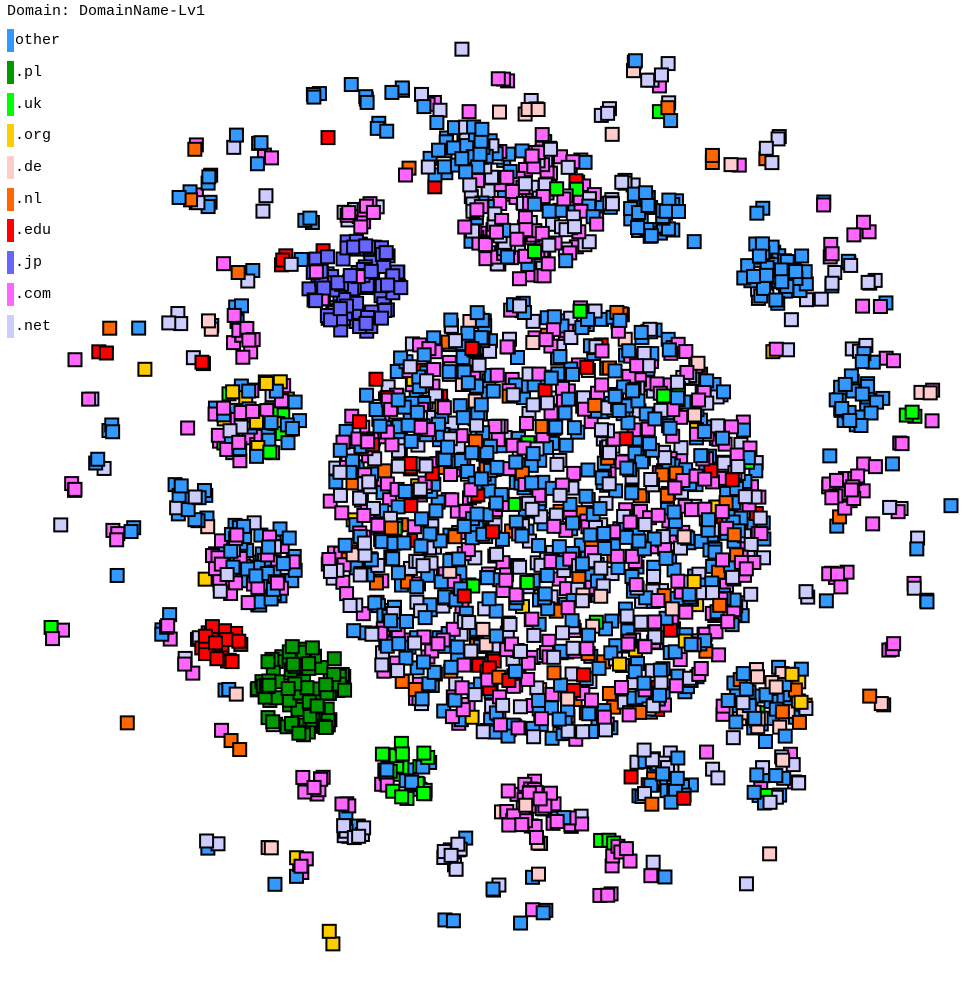 This screenshot has width=966, height=988. I want to click on legend-item: .jp, so click(106, 263).